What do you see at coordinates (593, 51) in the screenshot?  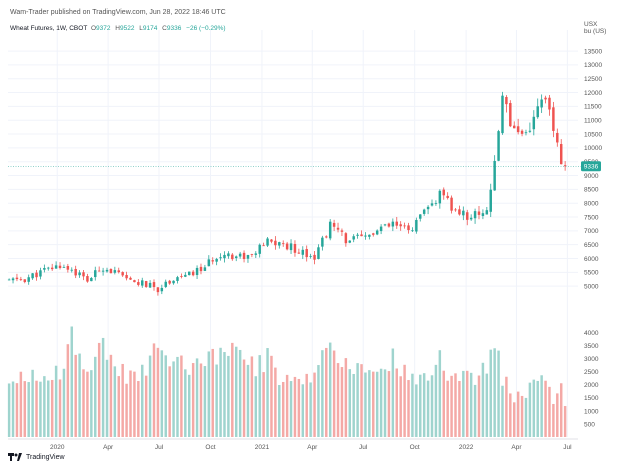 I see `price-tick-label: 13500` at bounding box center [593, 51].